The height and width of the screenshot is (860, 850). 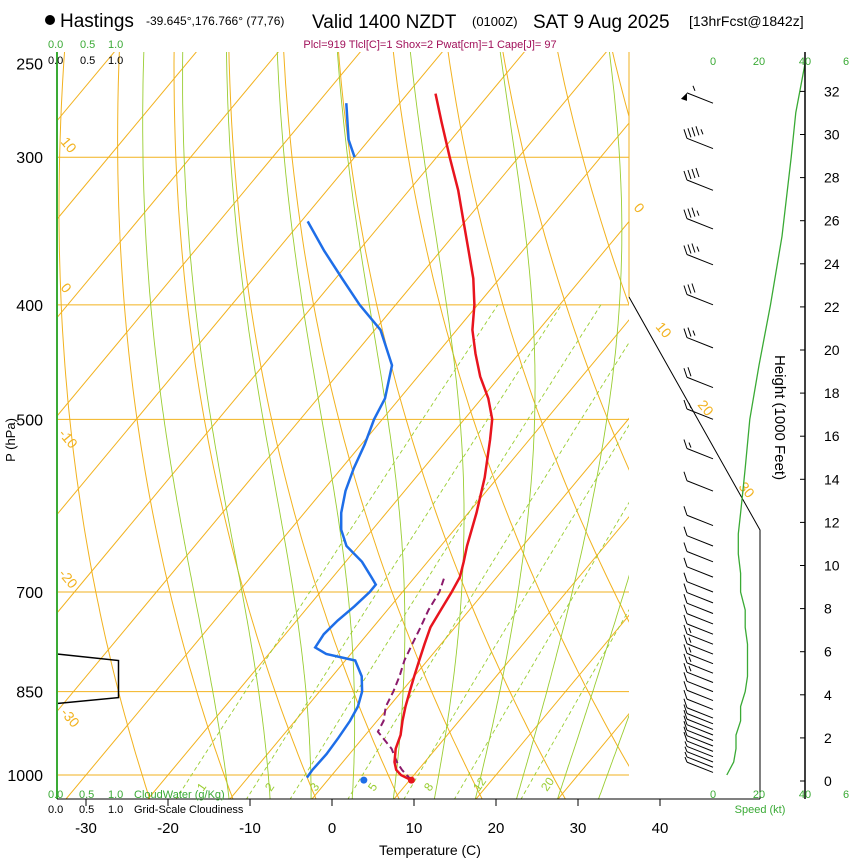 What do you see at coordinates (747, 490) in the screenshot?
I see `isotherm-label: 30` at bounding box center [747, 490].